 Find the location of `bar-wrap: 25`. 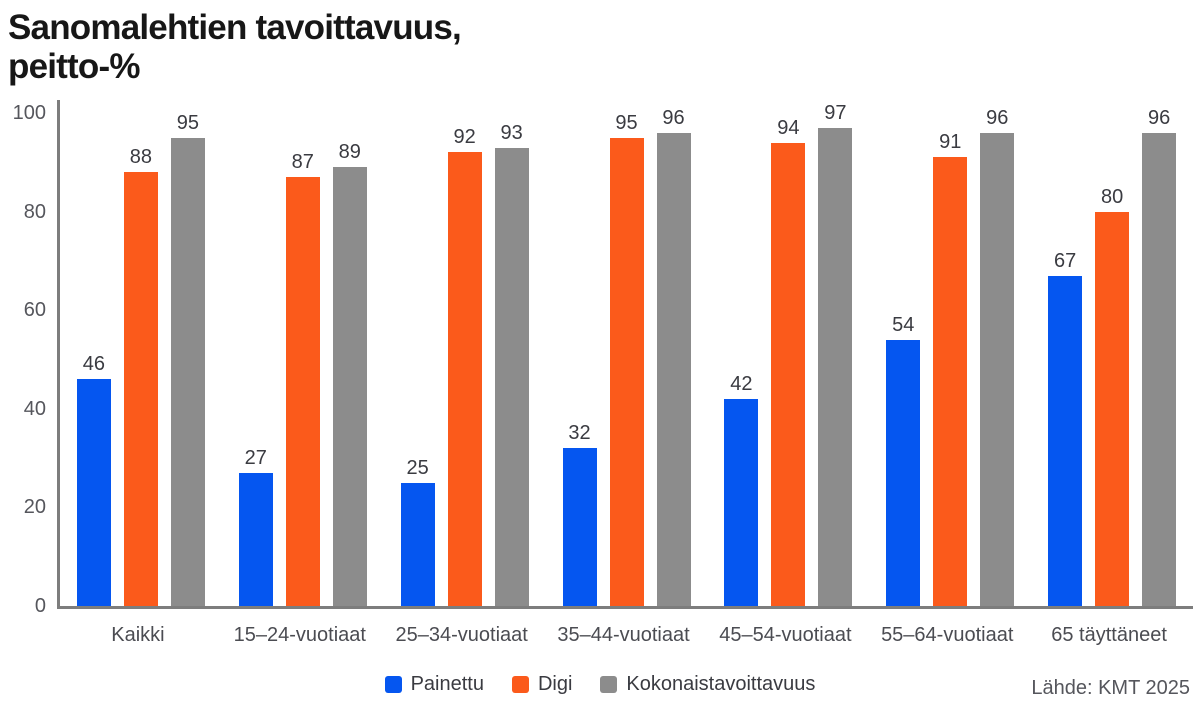

bar-wrap: 25 is located at coordinates (417, 531).